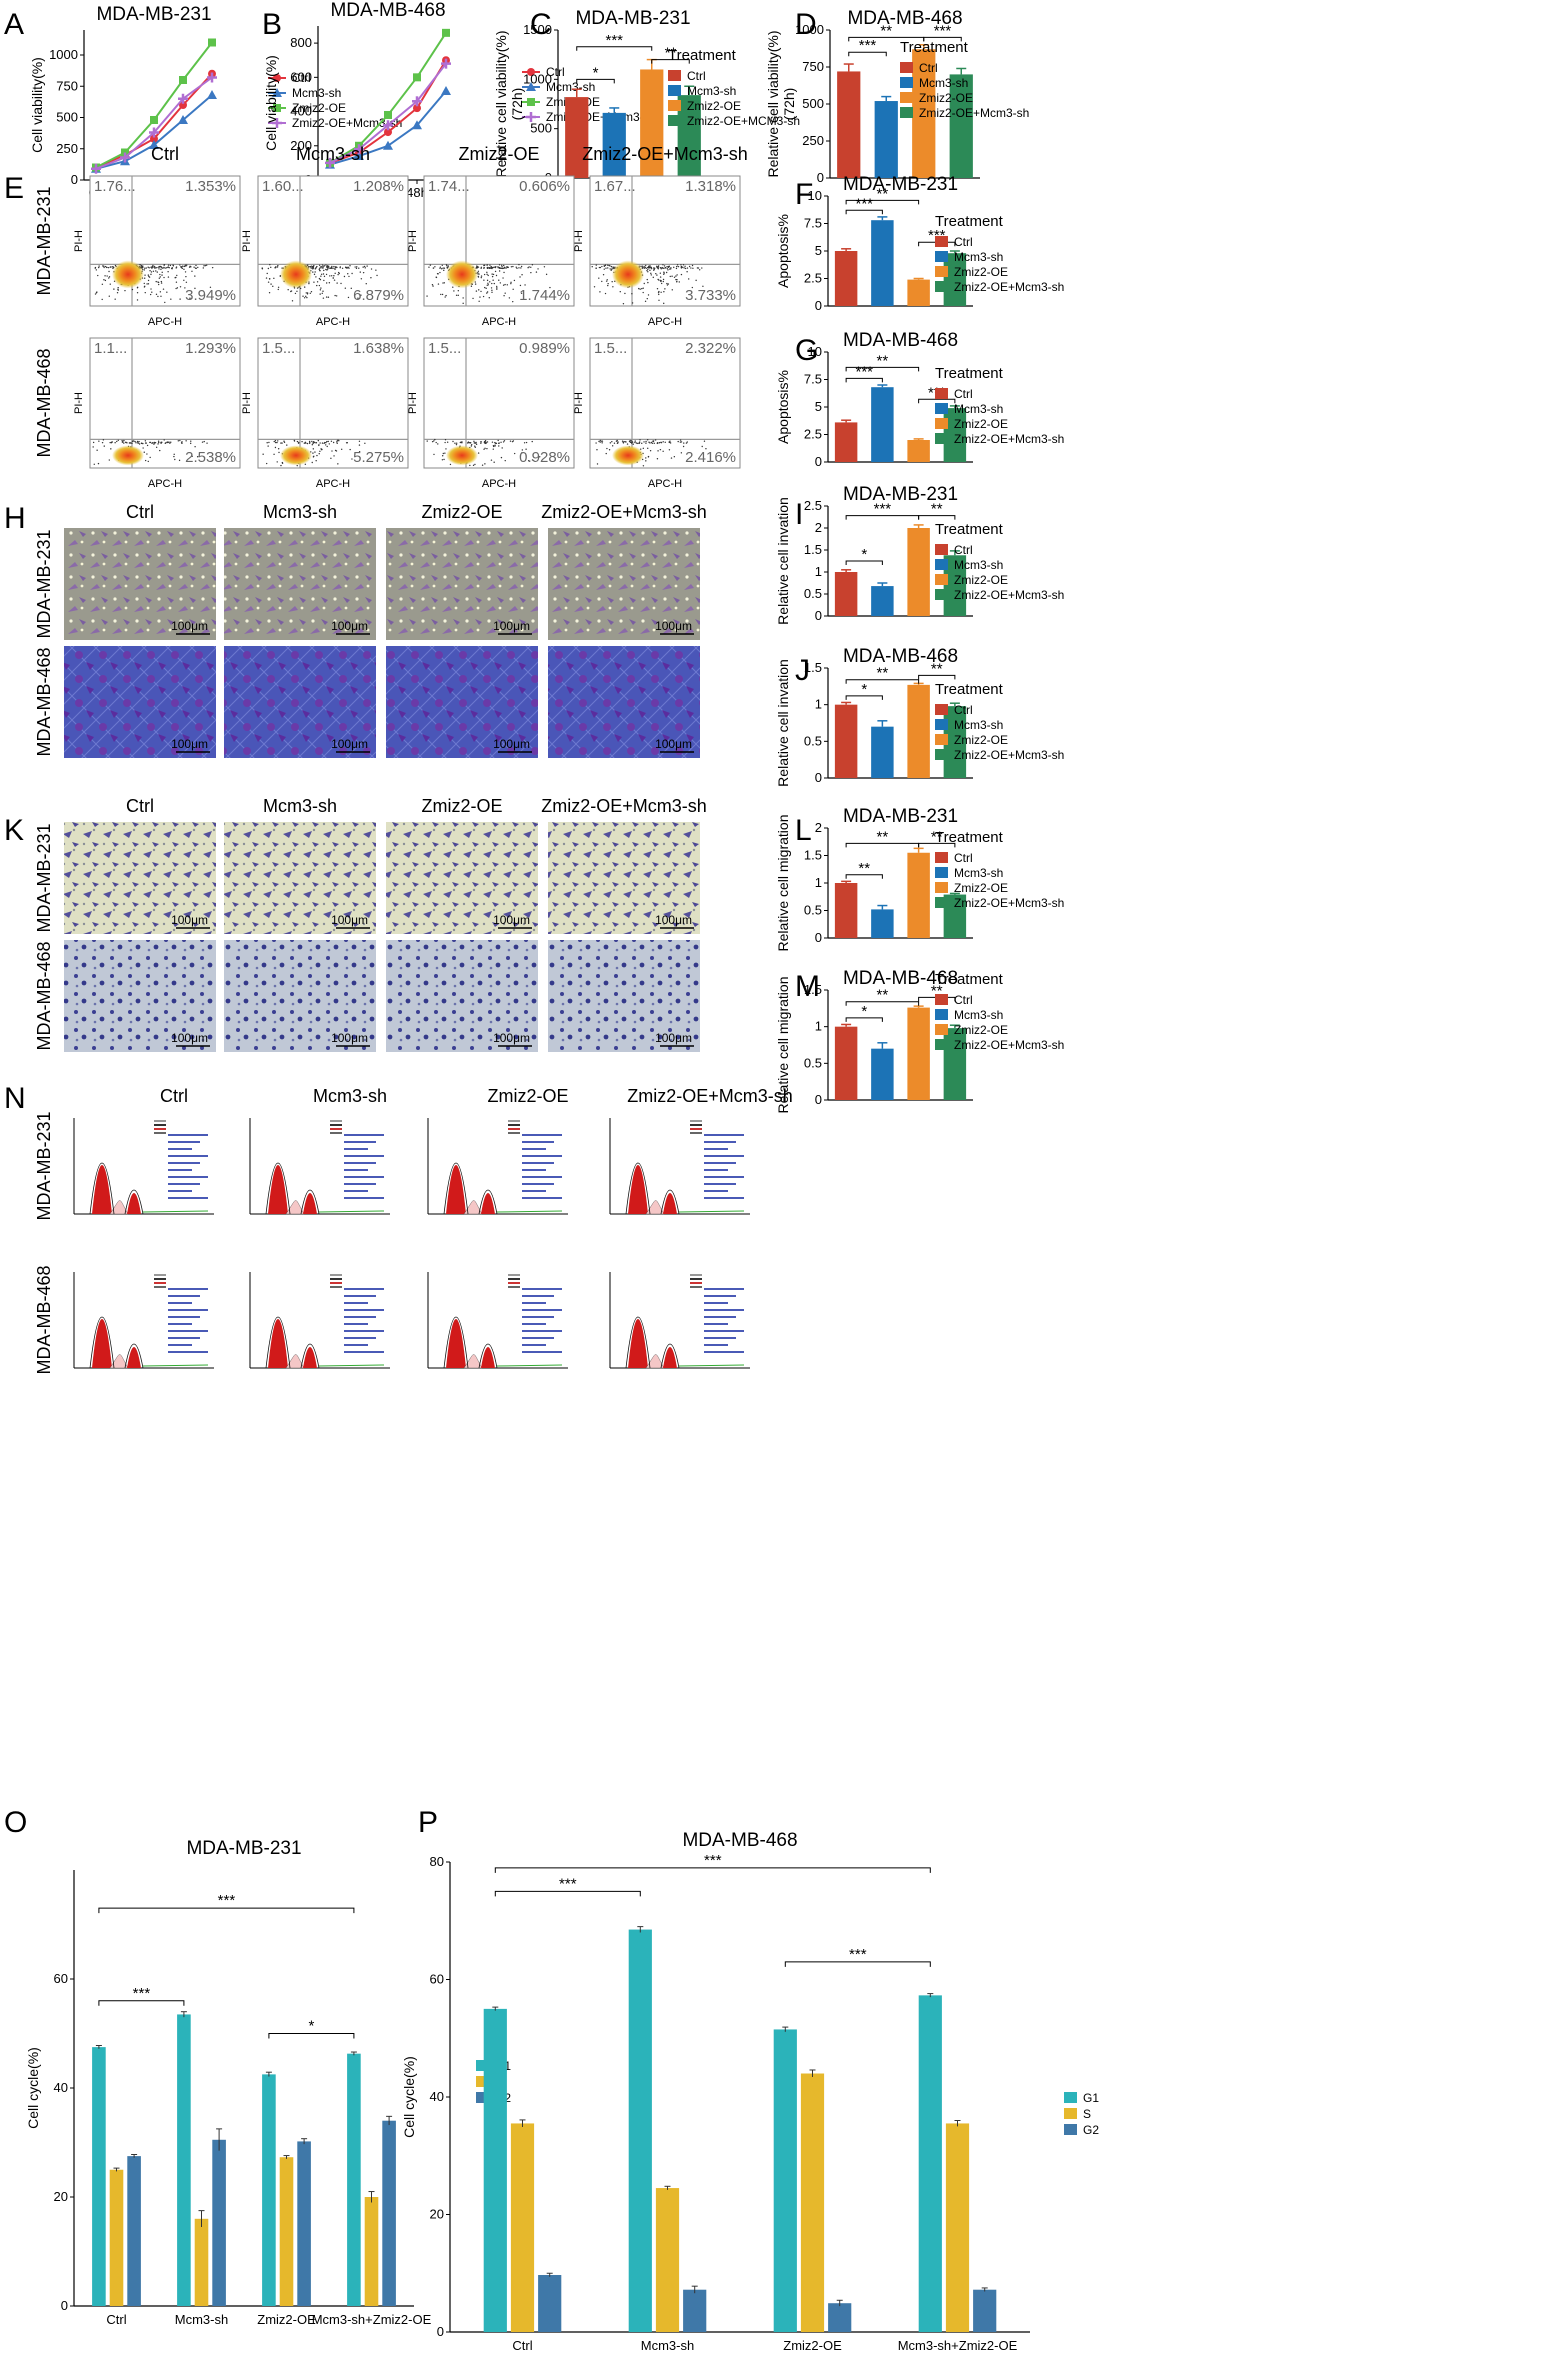  I want to click on y-tick-label: 1, so click(818, 882).